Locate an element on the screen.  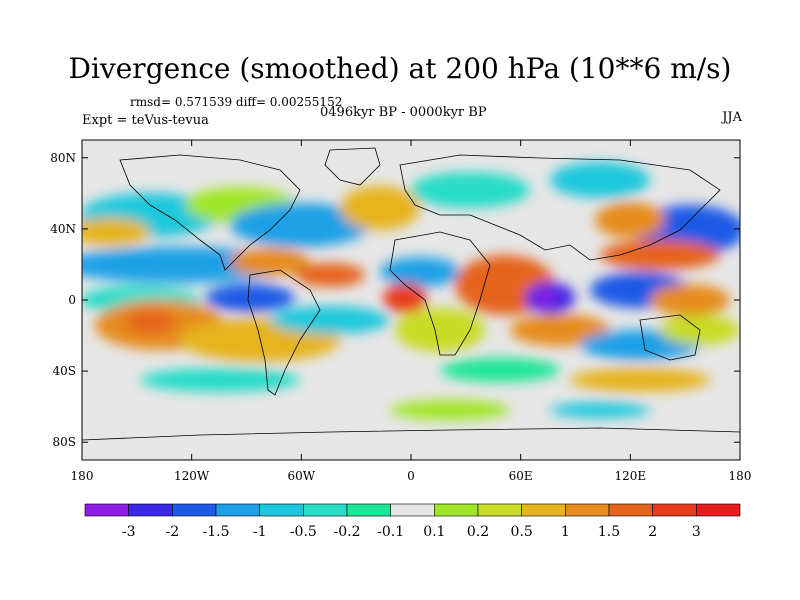
lat-tick-label: 0 is located at coordinates (72, 300).